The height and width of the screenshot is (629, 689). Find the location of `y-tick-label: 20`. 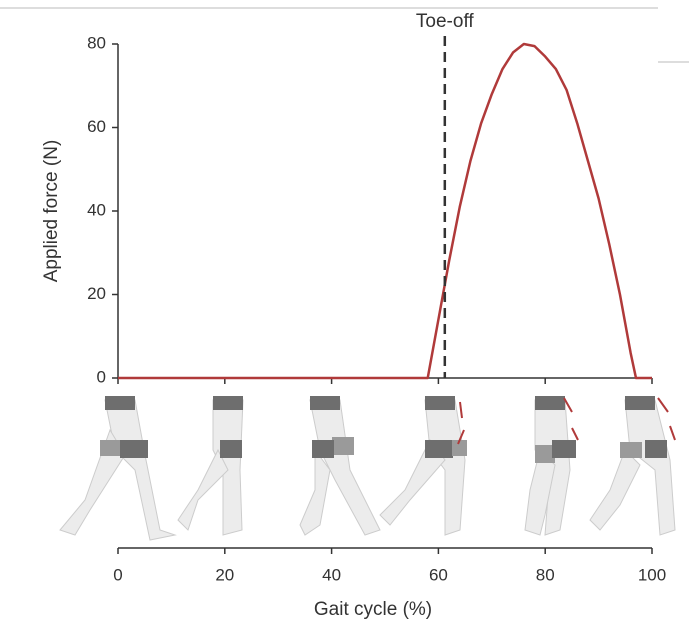

y-tick-label: 20 is located at coordinates (96, 293).